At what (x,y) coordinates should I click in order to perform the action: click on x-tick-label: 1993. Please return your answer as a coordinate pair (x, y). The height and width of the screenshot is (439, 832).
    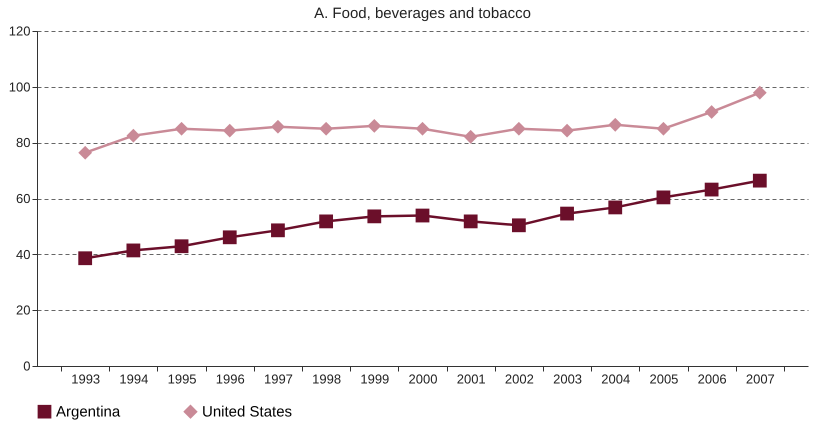
    Looking at the image, I should click on (85, 379).